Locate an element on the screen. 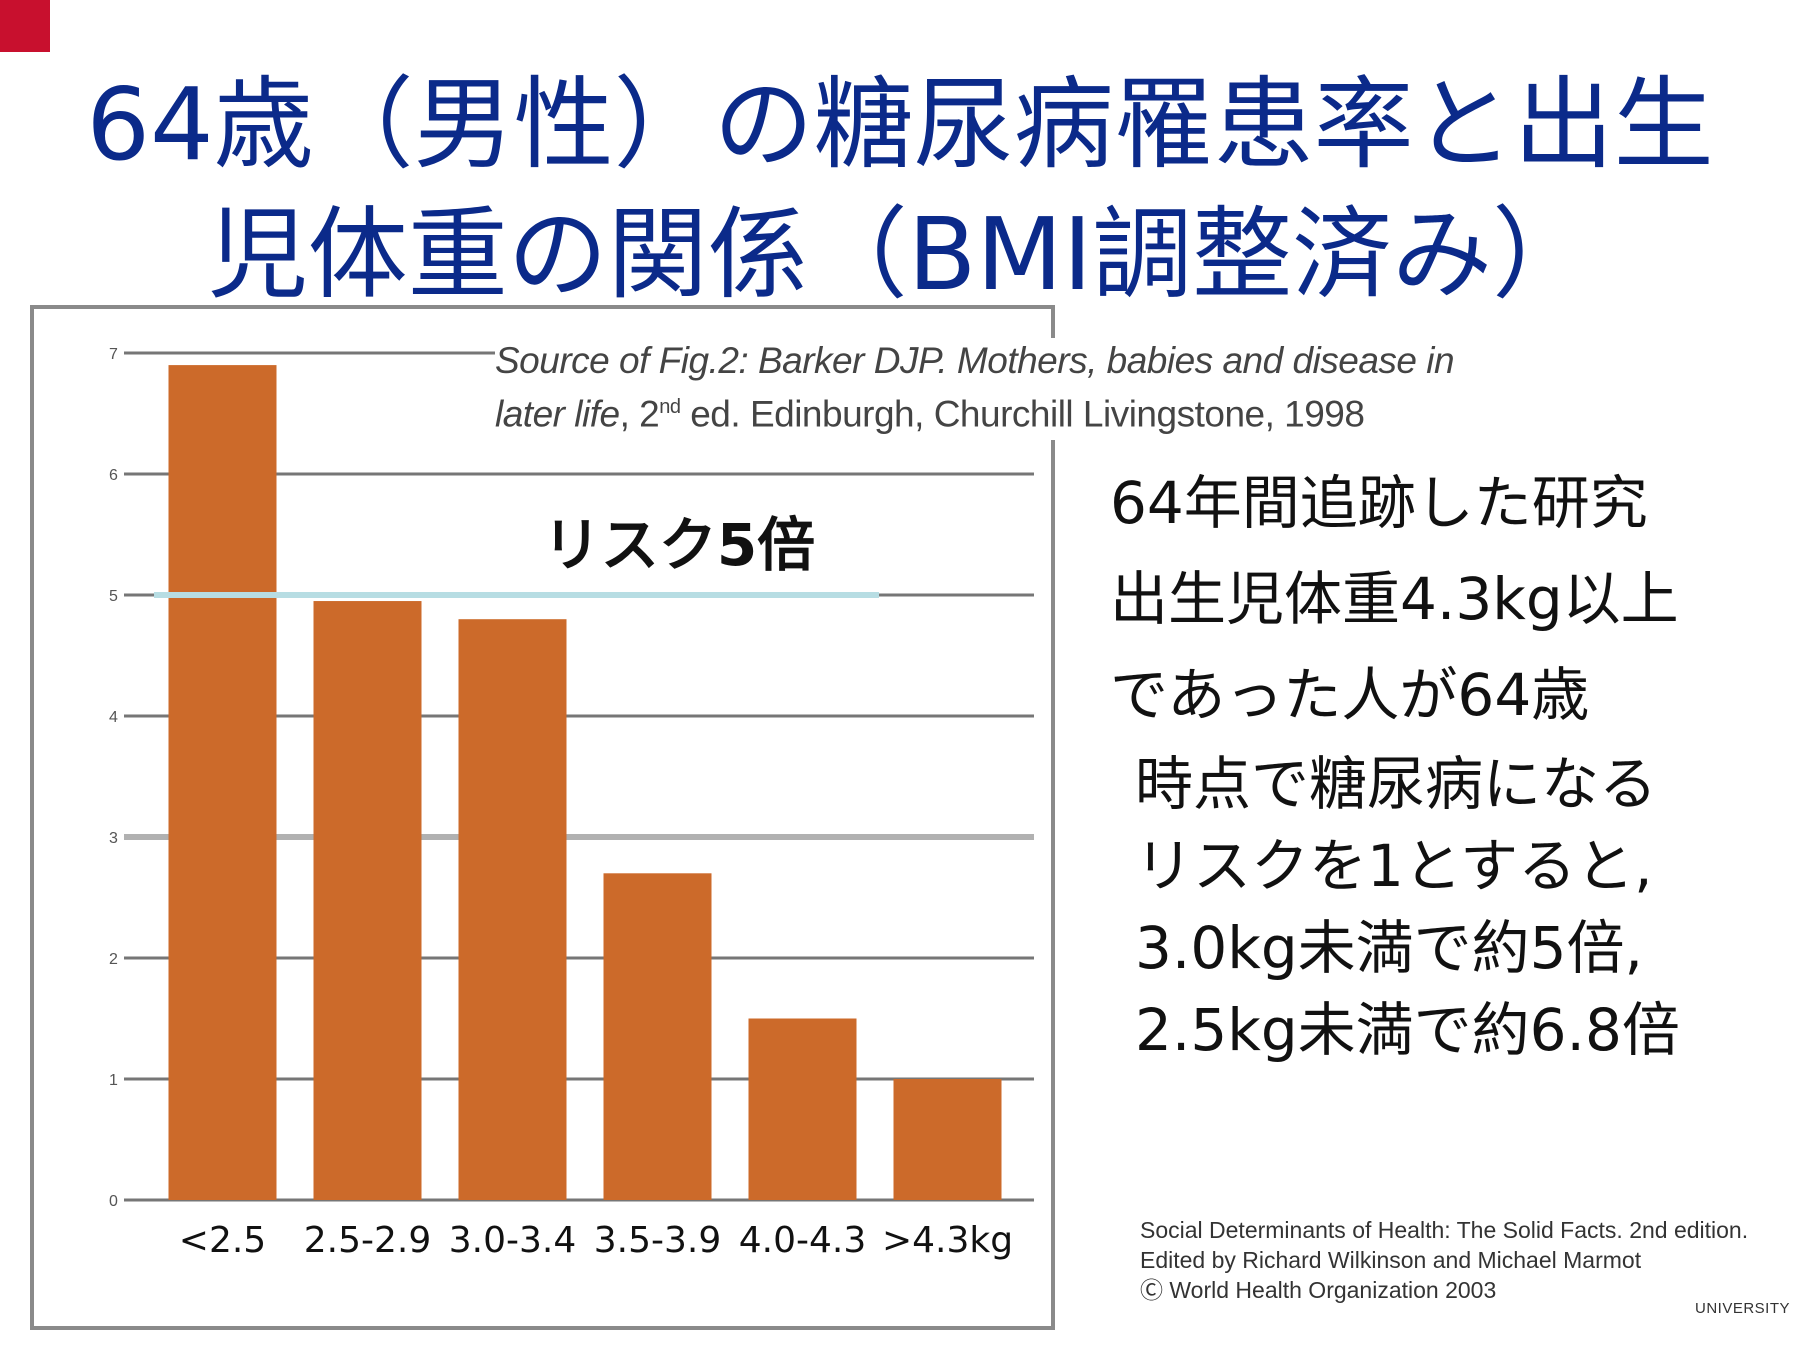  y-tick-label: 7 is located at coordinates (113, 354).